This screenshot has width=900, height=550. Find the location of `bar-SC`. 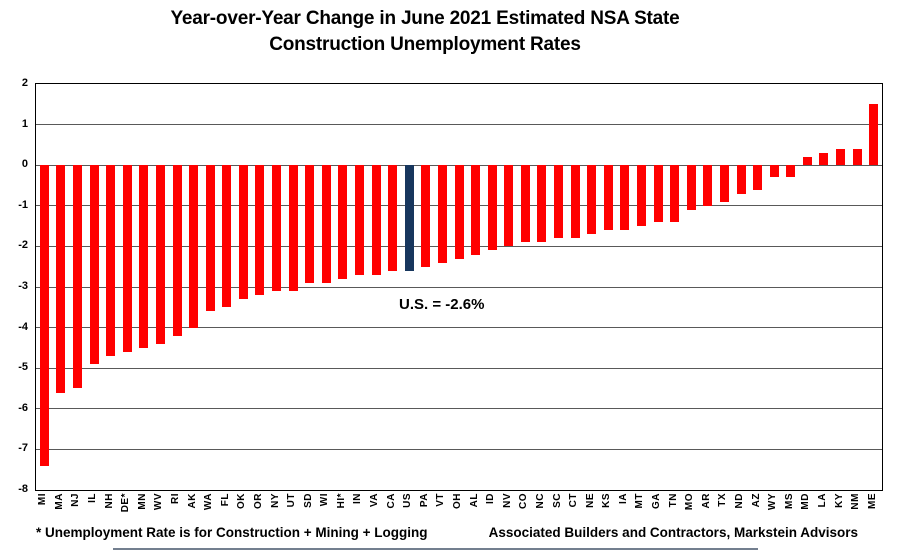

bar-SC is located at coordinates (559, 202).